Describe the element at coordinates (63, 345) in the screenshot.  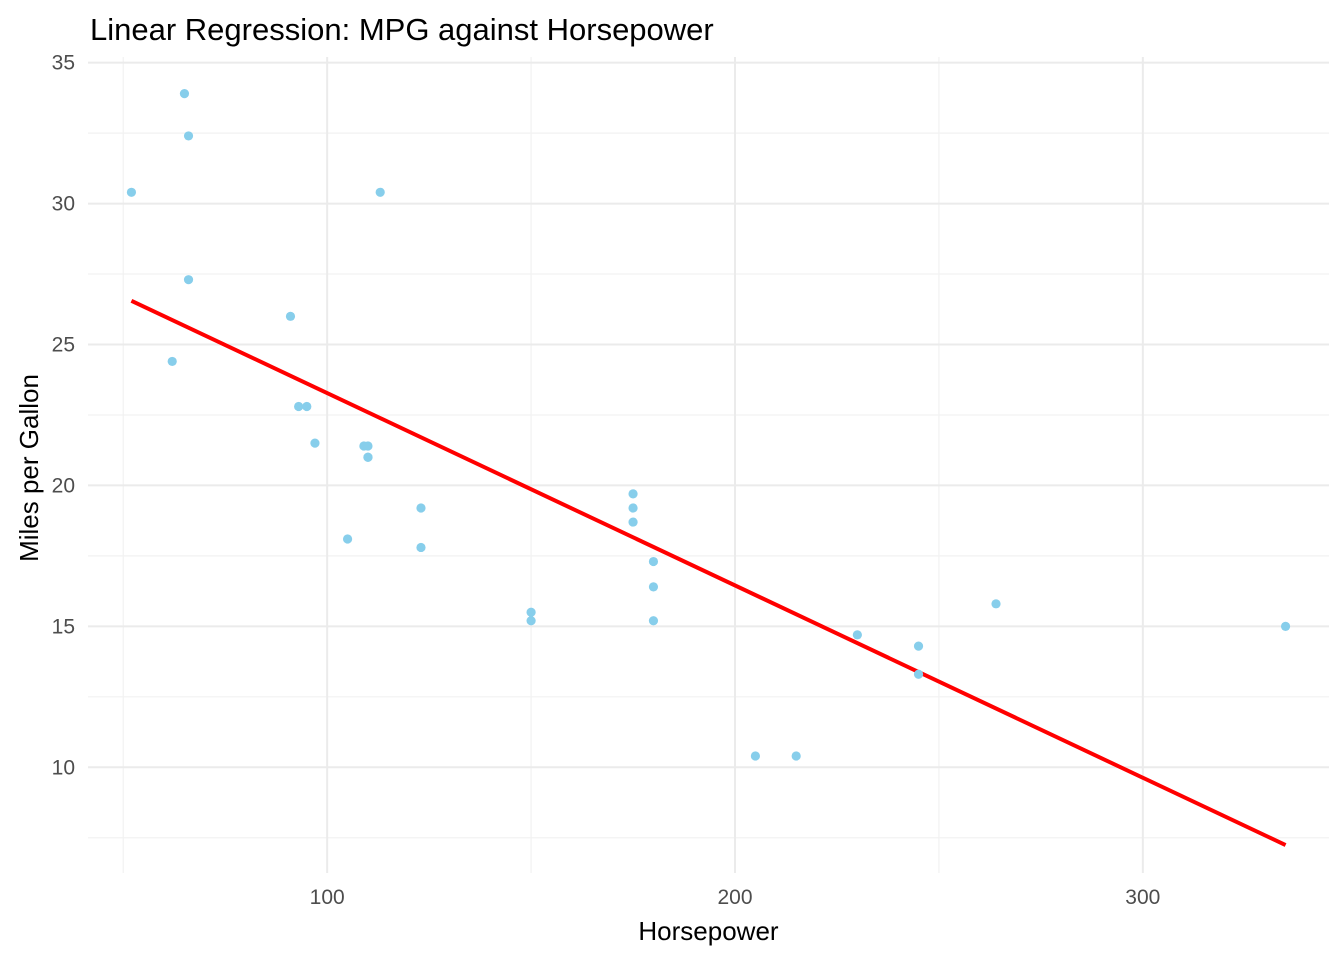
I see `y-tick-label: 25` at that location.